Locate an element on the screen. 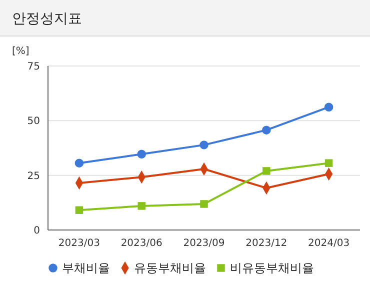  y-axis-title: [%] is located at coordinates (21, 51).